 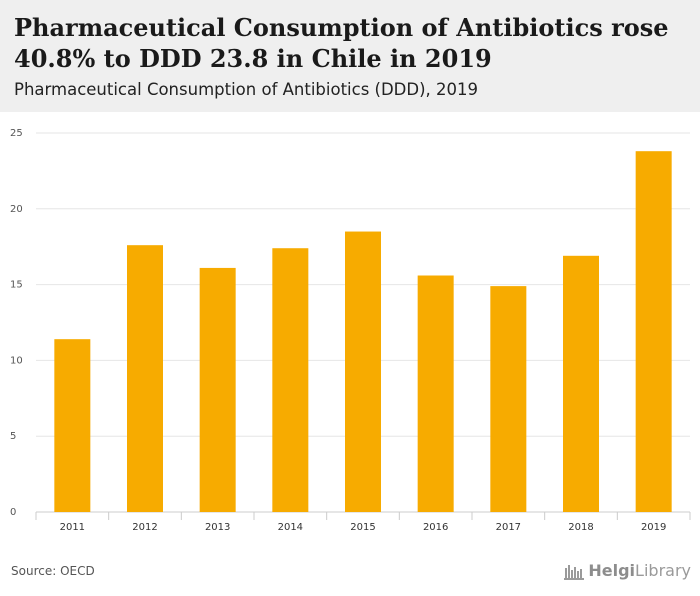 What do you see at coordinates (508, 527) in the screenshot?
I see `x-tick-label: 2017` at bounding box center [508, 527].